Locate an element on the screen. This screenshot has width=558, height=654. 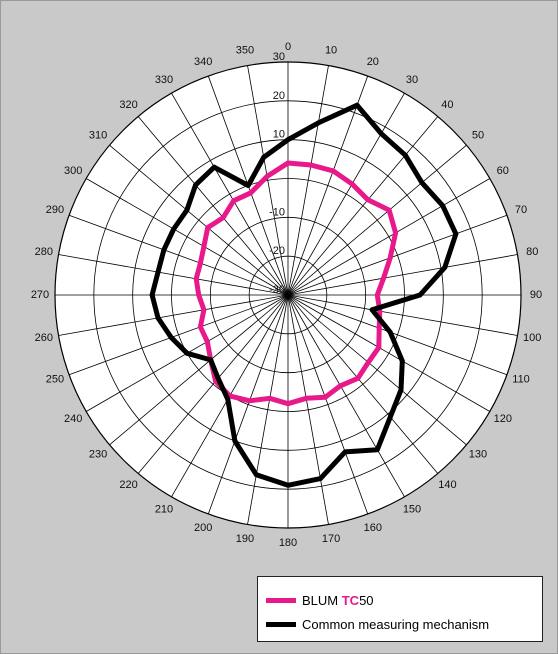
angle-tick-label: 90 is located at coordinates (536, 295).